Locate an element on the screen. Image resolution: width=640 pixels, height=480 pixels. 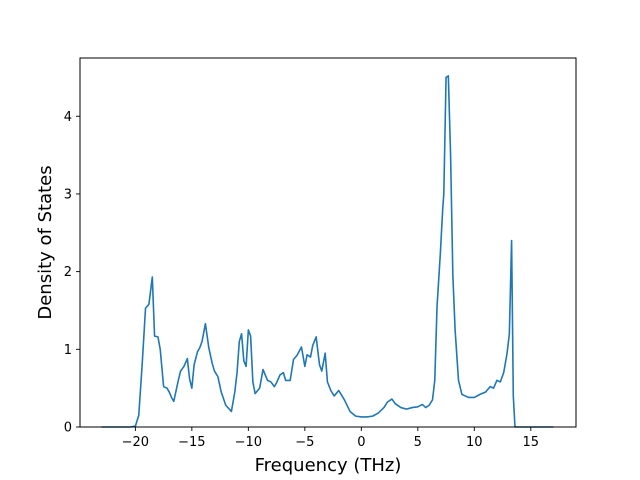
x-axis-ticks: −20 −15 −10 −5 0 5 10 15 is located at coordinates (330, 438).